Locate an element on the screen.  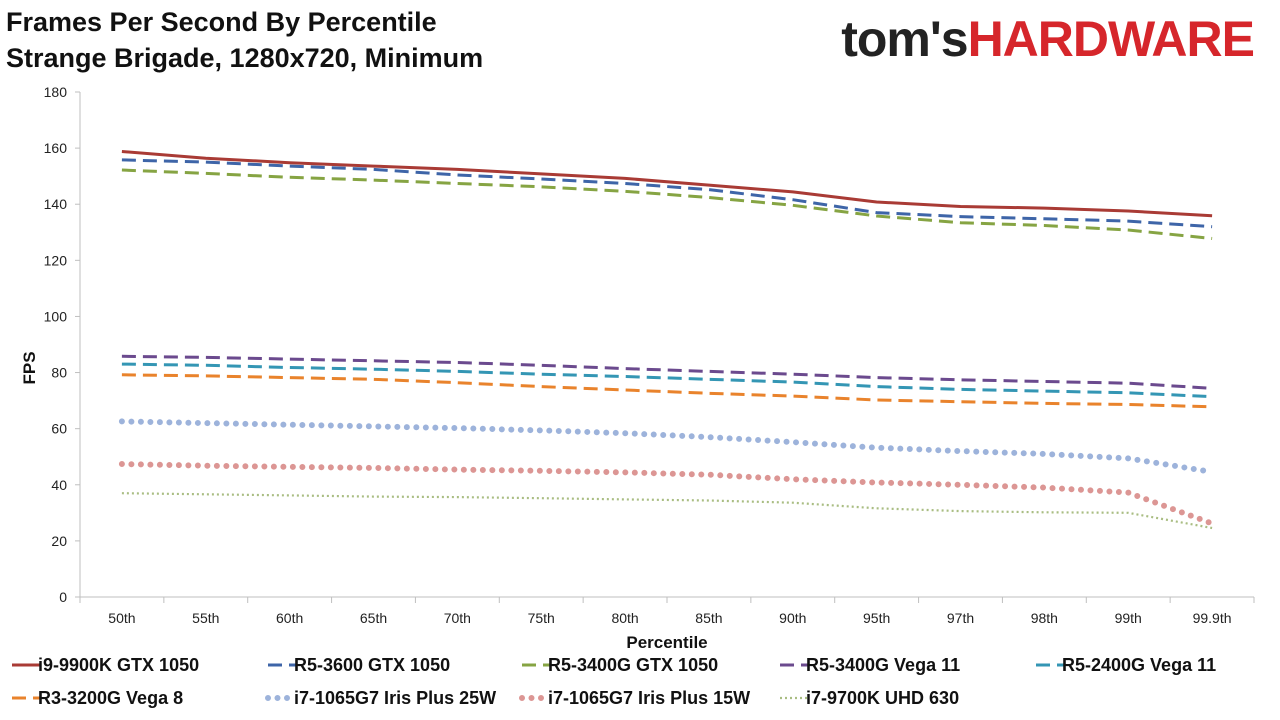
legend-label: R5-3600 GTX 1050 is located at coordinates (372, 665).